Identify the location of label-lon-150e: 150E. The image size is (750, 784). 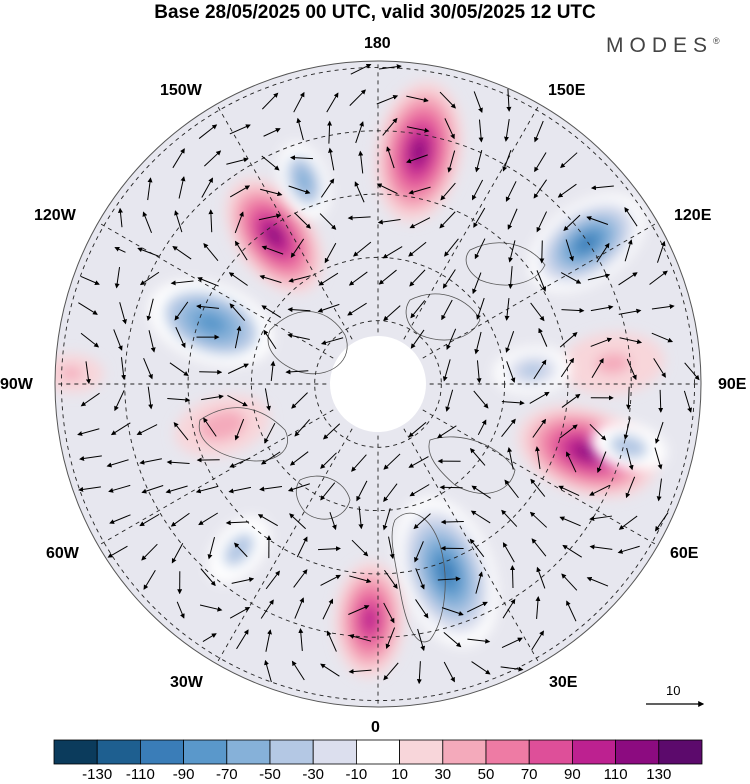
(566, 91).